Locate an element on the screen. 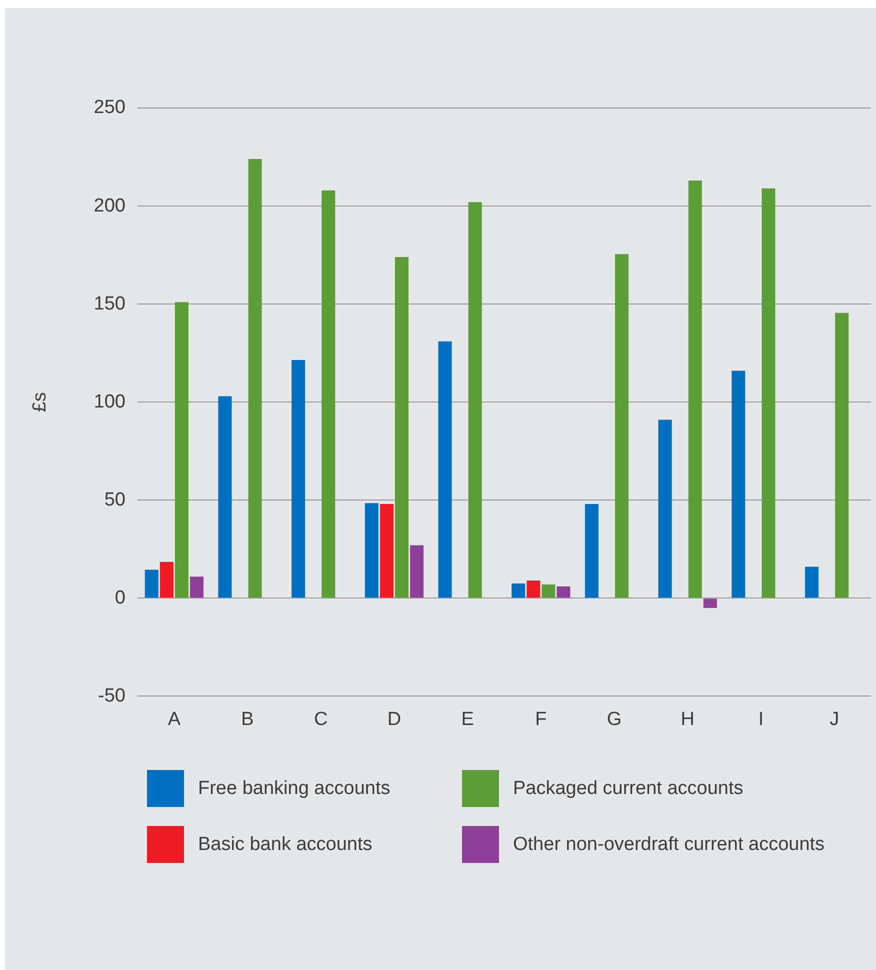  y-tick-label: 0 is located at coordinates (120, 597).